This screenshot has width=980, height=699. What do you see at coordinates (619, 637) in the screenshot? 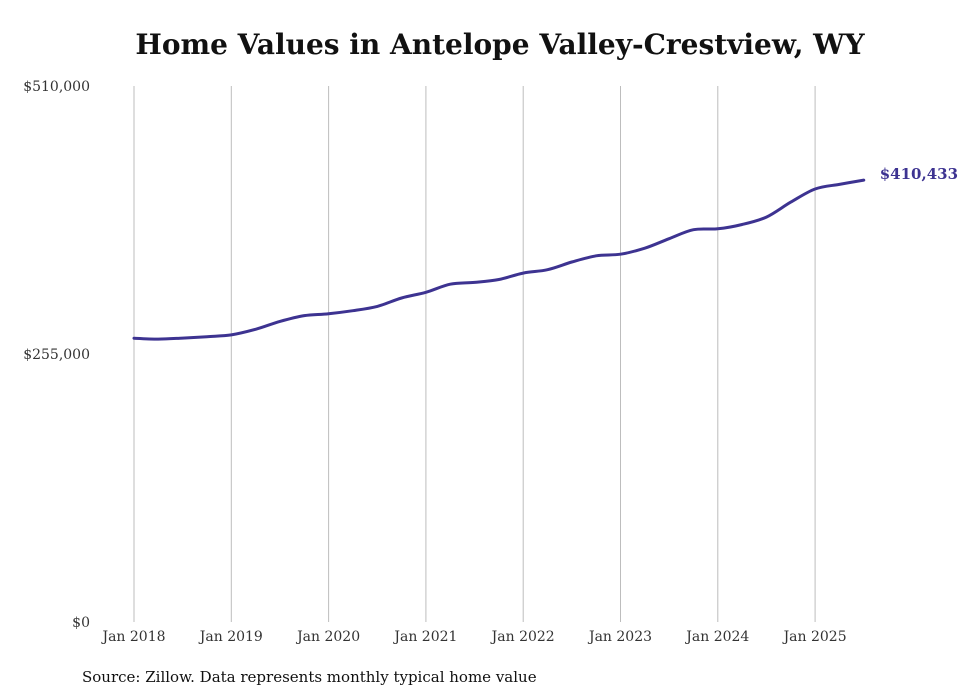
I see `x-tick-label: Jan 2023` at bounding box center [619, 637].